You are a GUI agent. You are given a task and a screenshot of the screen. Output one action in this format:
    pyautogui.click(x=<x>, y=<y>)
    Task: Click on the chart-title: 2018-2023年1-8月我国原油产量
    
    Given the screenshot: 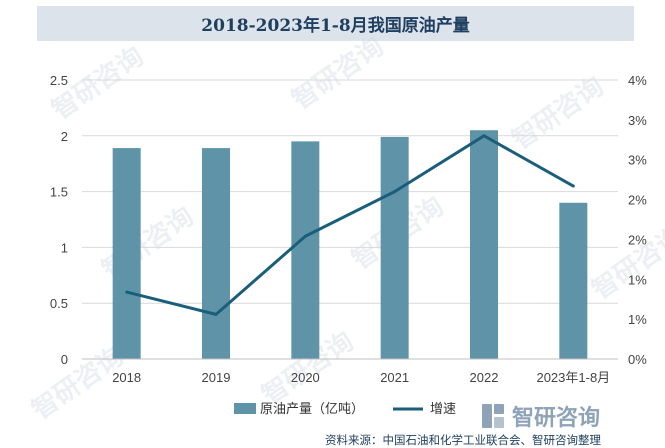 What is the action you would take?
    pyautogui.click(x=335, y=26)
    